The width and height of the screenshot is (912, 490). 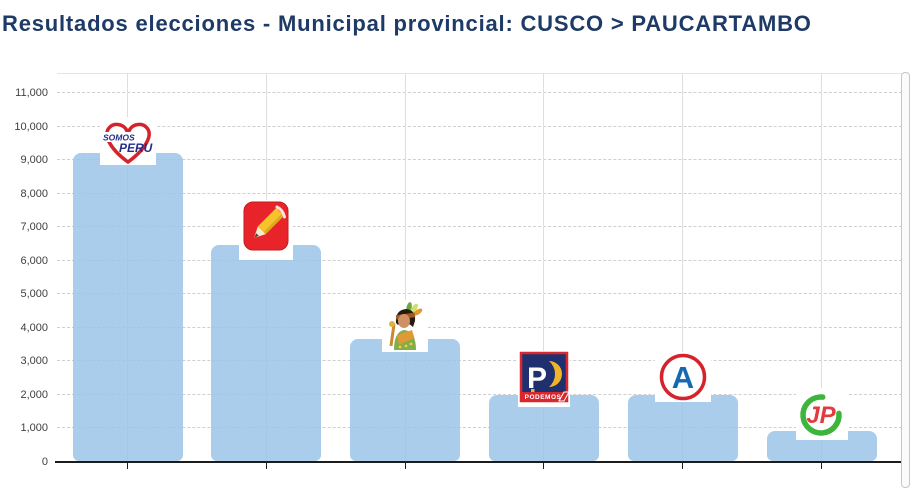 I want to click on heart-icon: SOMOS PERU, so click(x=126, y=143).